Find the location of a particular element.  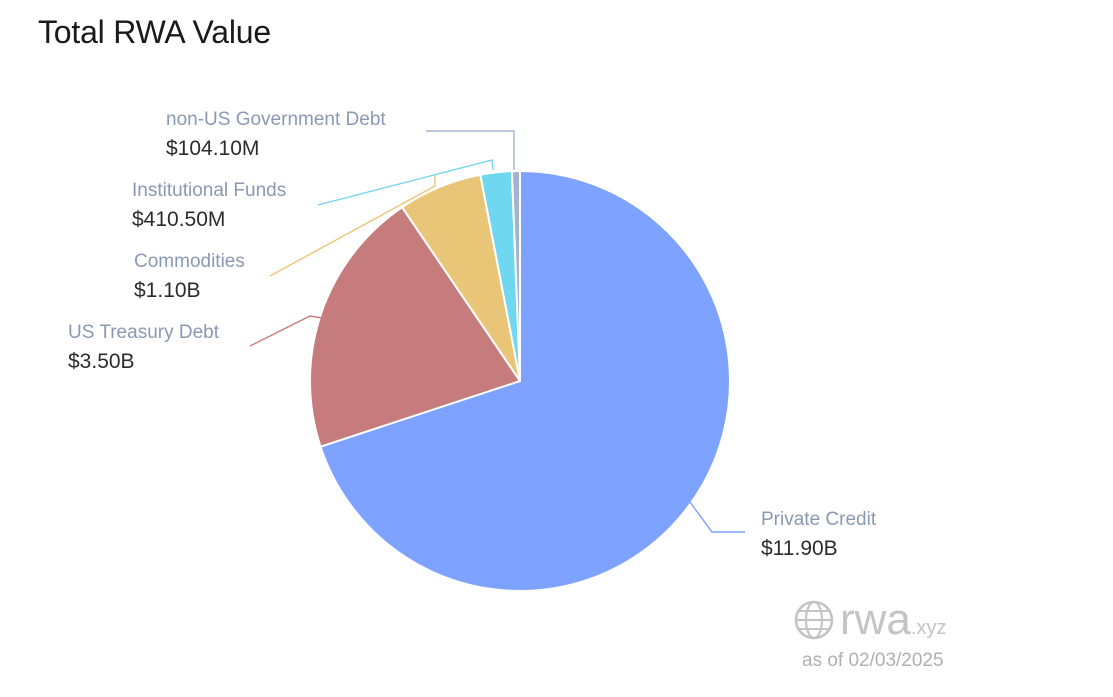

chart-title: Total RWA Value is located at coordinates (154, 32).